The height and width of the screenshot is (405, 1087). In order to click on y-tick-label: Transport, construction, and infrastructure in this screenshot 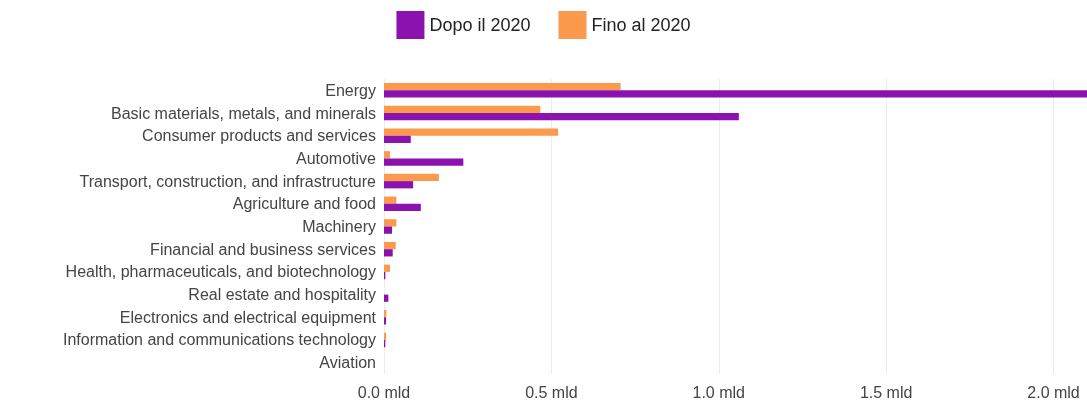, I will do `click(228, 181)`.